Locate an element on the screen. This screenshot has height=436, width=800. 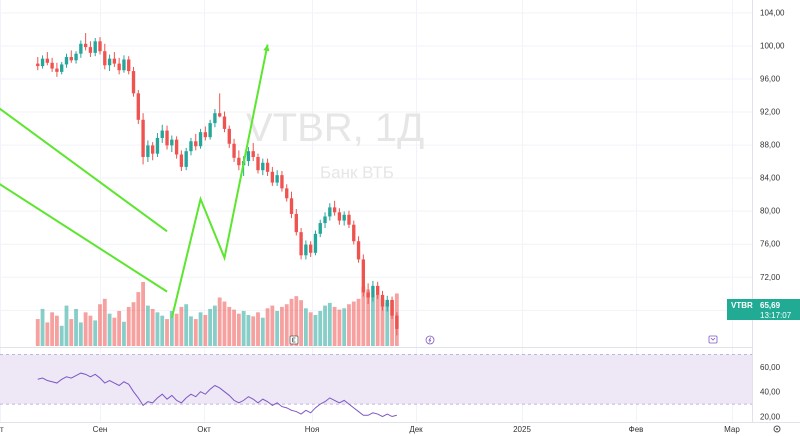
channel-trend-line is located at coordinates (84, 238).